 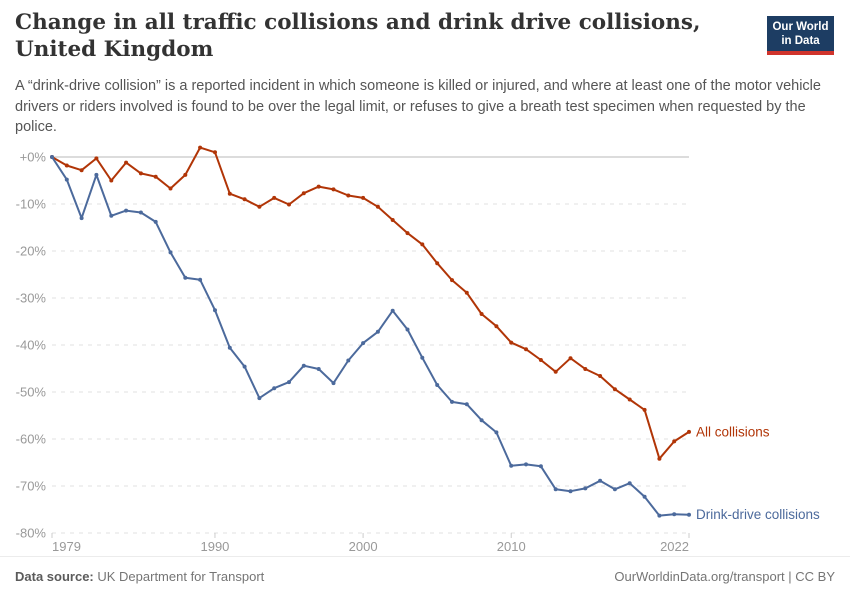 I want to click on all-collisions-point-2007, so click(x=466, y=292).